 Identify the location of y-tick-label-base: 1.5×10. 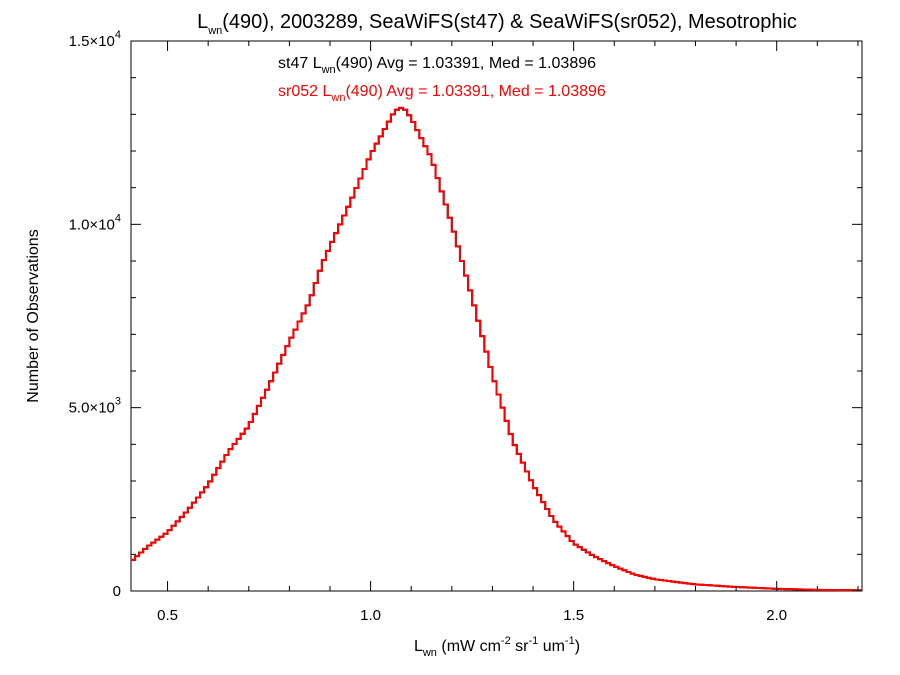
(92, 41).